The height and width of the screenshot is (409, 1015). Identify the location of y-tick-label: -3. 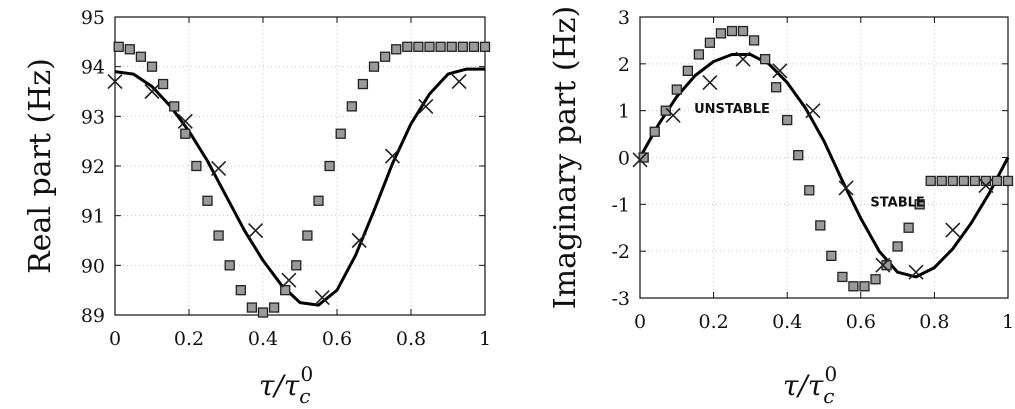
(620, 299).